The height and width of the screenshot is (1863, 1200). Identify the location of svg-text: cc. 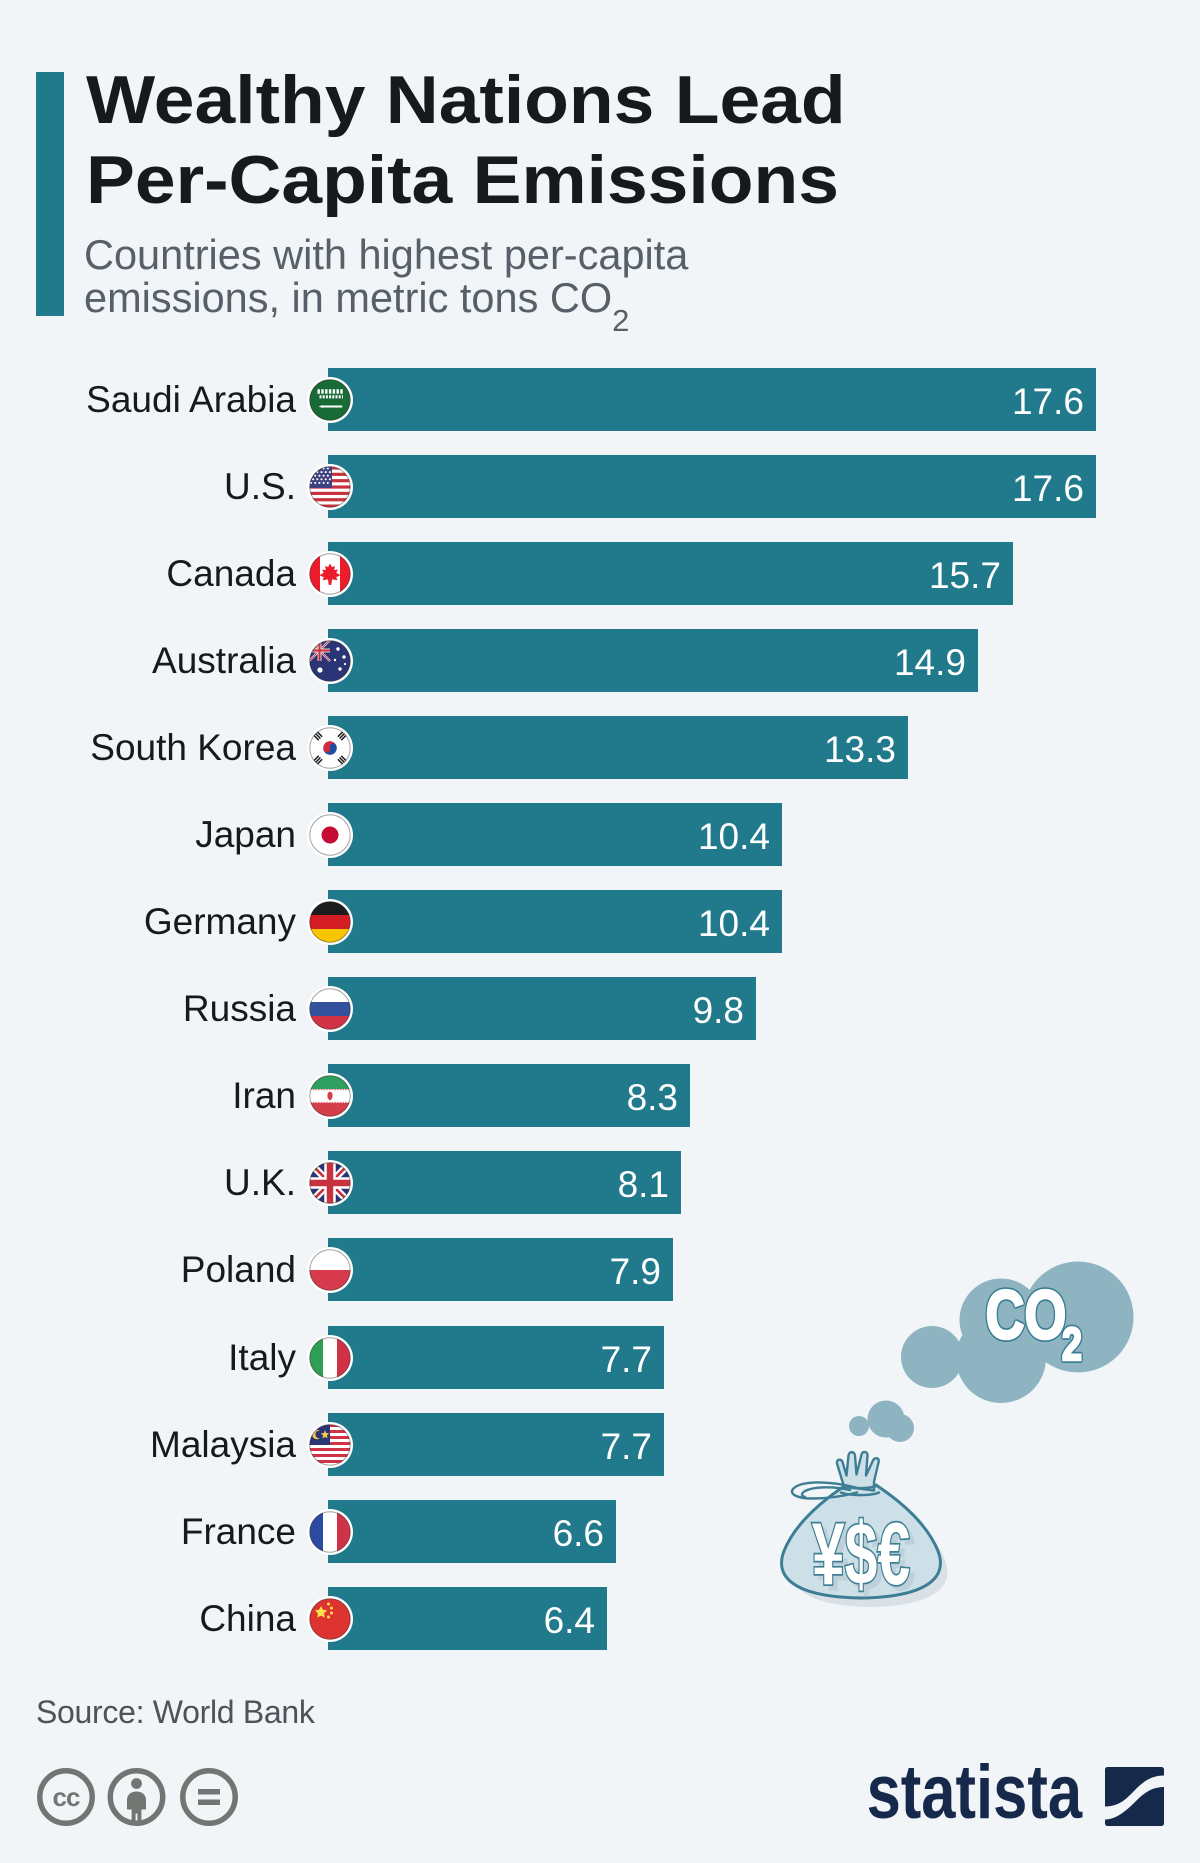
(66, 1797).